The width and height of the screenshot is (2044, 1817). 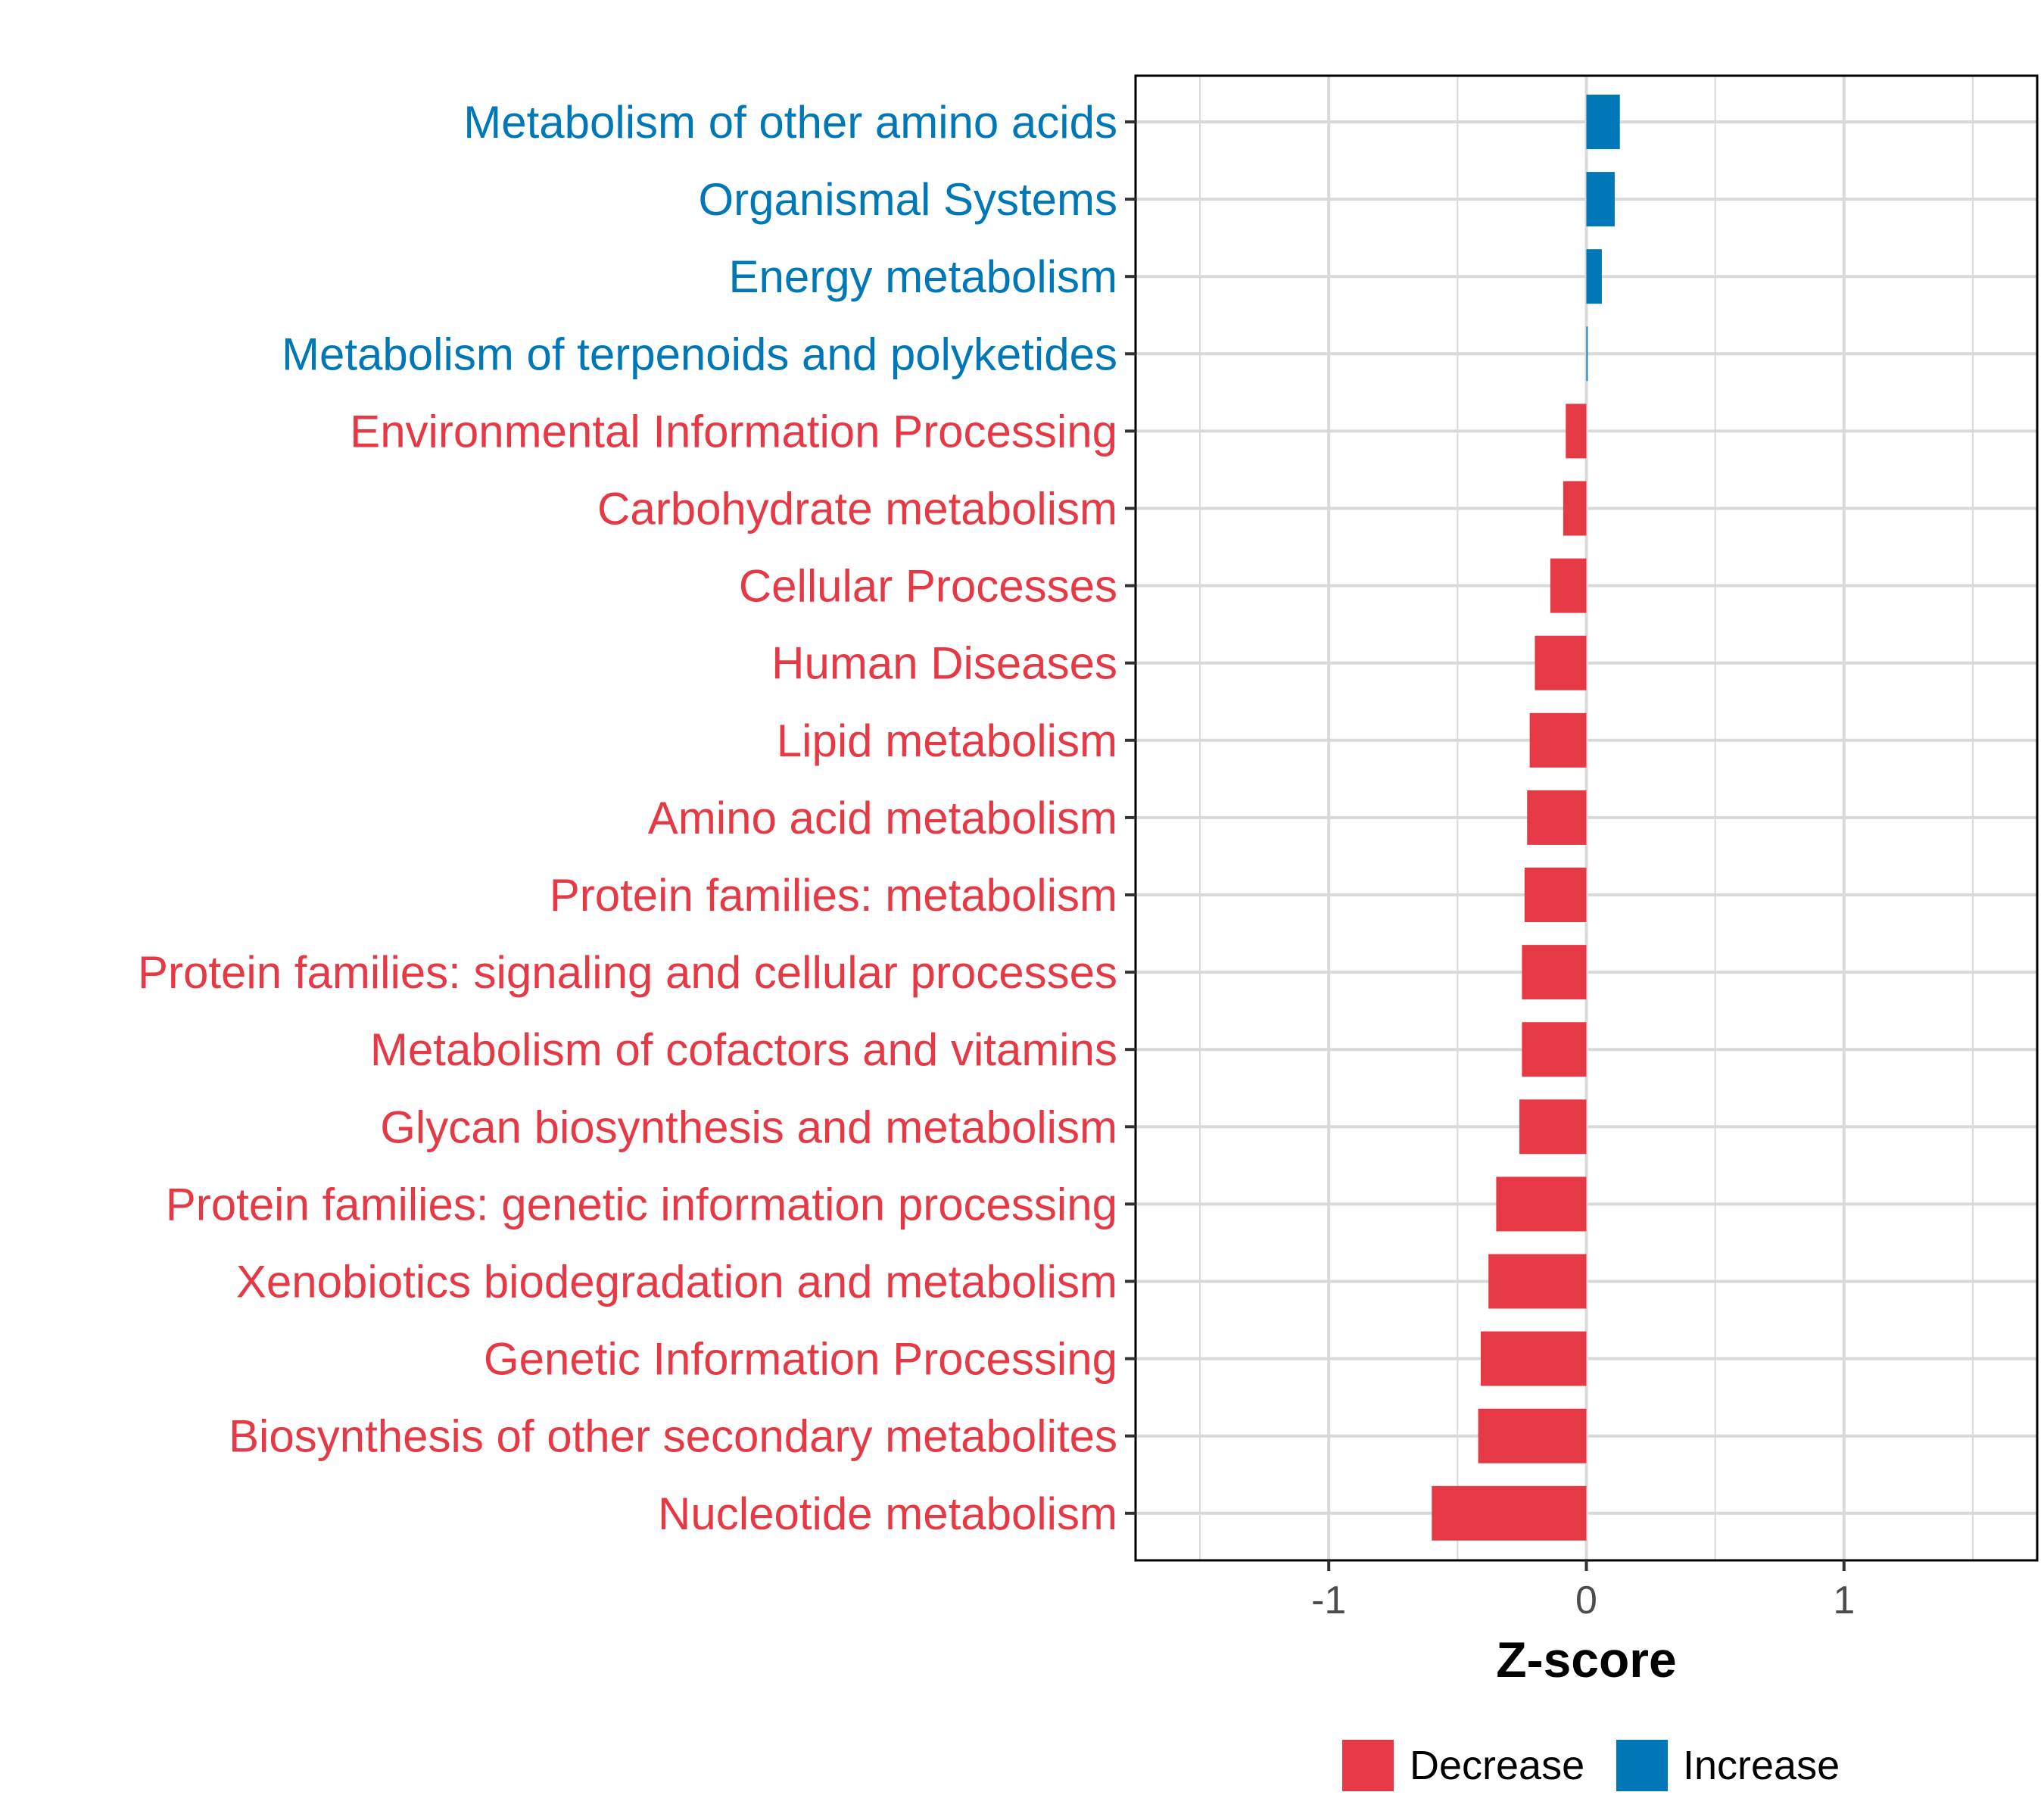 What do you see at coordinates (1569, 585) in the screenshot?
I see `bar-cellular-processes` at bounding box center [1569, 585].